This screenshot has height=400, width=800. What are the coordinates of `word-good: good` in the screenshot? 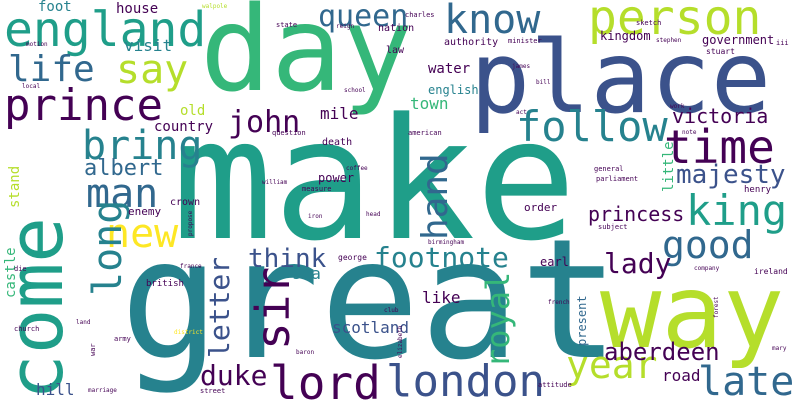 It's located at (708, 245).